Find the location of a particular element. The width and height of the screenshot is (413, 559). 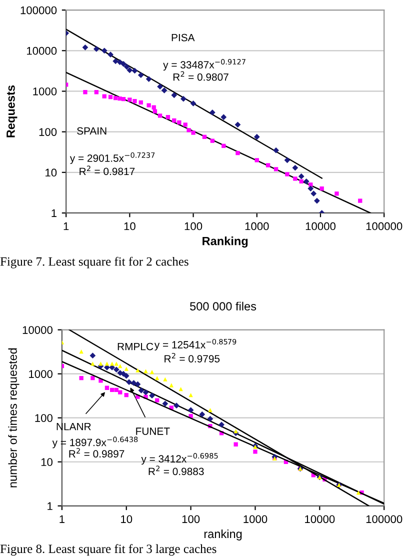

annotation: y = 3412x$^{−0.6985}$ is located at coordinates (179, 459).